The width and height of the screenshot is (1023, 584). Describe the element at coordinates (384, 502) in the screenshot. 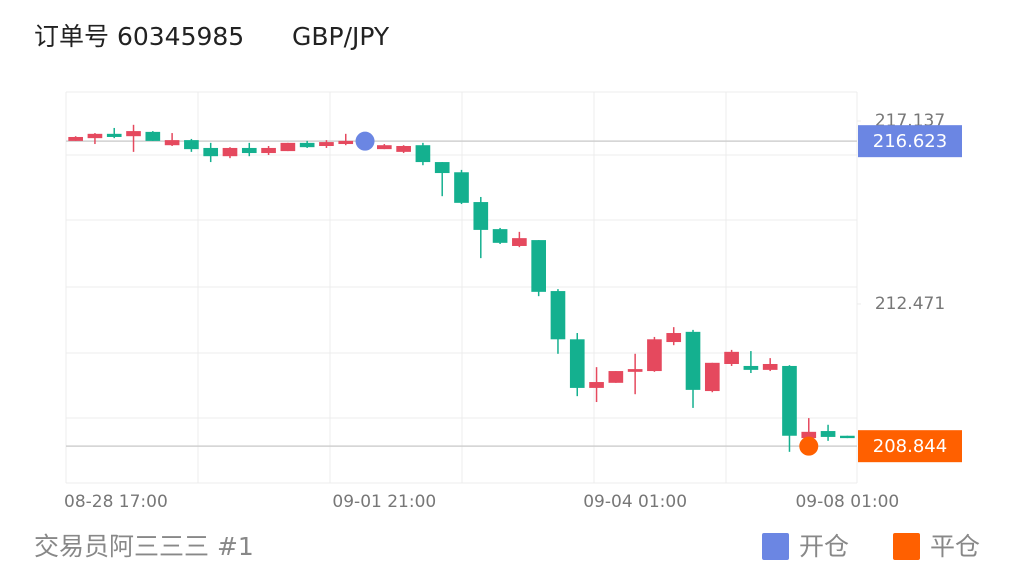

I see `x-tick-label: 09-01 21:00` at that location.